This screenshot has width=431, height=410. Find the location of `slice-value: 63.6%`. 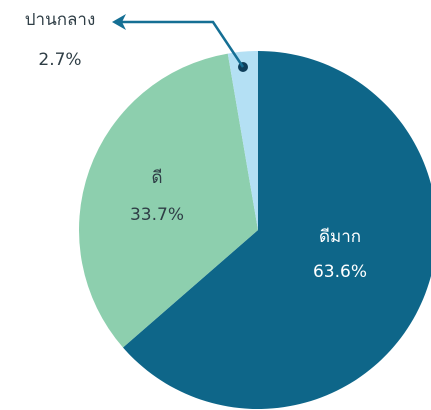

slice-value: 63.6% is located at coordinates (340, 272).